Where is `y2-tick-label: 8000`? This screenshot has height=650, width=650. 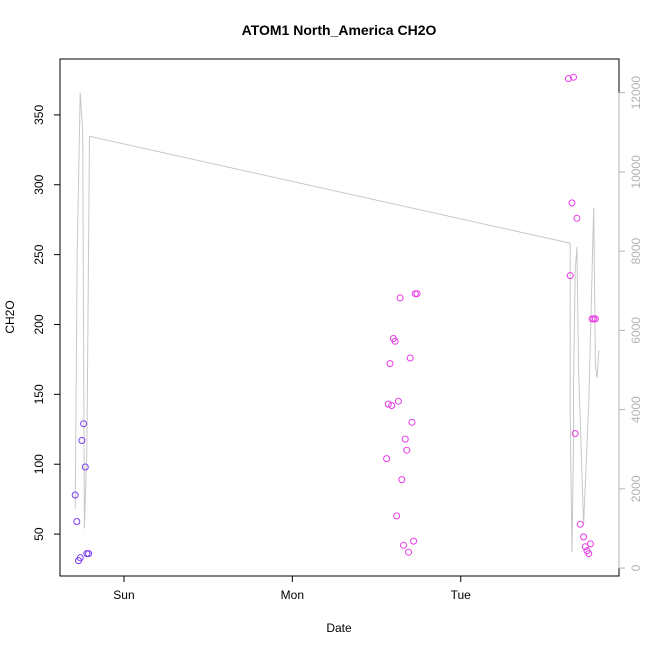 y2-tick-label: 8000 is located at coordinates (636, 250).